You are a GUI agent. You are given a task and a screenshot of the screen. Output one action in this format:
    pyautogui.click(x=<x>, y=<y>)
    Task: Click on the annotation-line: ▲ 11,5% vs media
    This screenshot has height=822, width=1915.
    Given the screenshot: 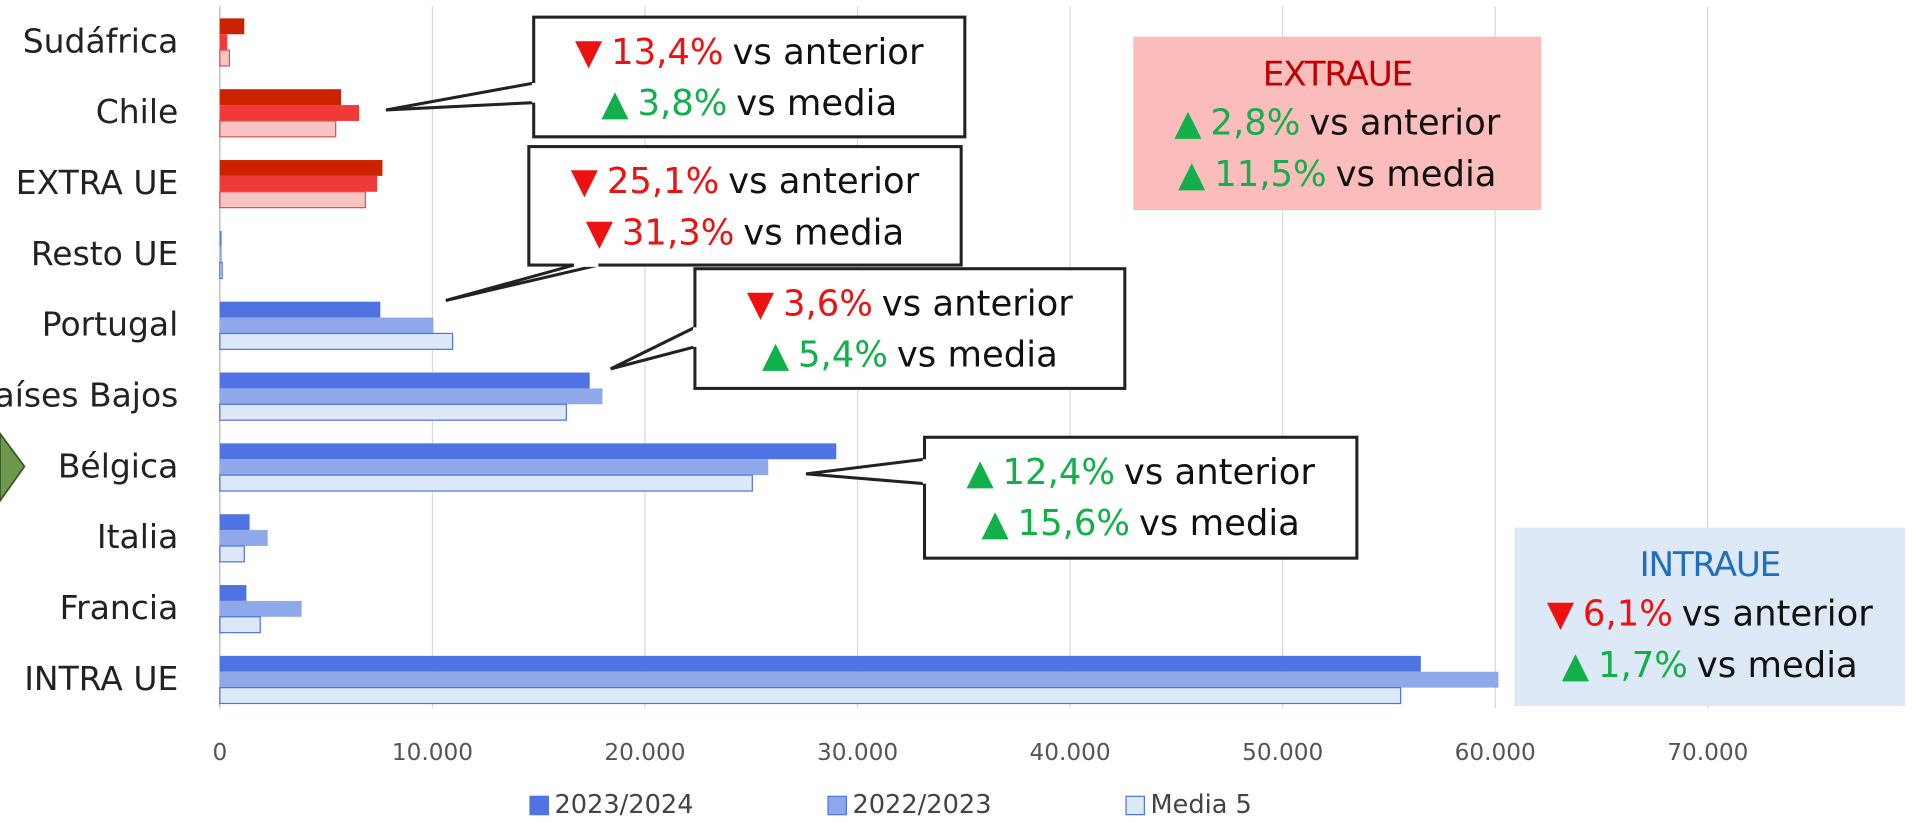 What is the action you would take?
    pyautogui.click(x=1337, y=174)
    